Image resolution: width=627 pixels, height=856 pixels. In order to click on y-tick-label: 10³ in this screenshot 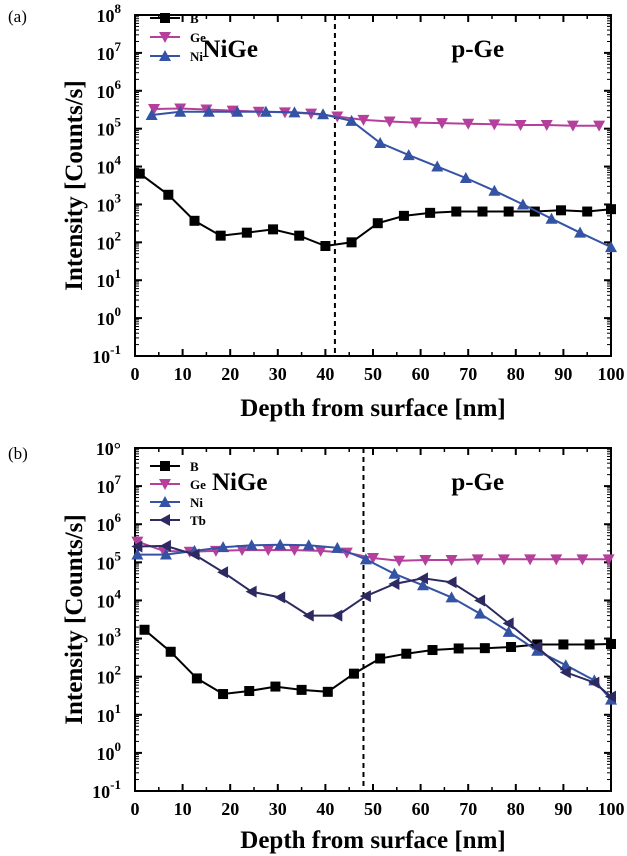, I will do `click(109, 637)`.